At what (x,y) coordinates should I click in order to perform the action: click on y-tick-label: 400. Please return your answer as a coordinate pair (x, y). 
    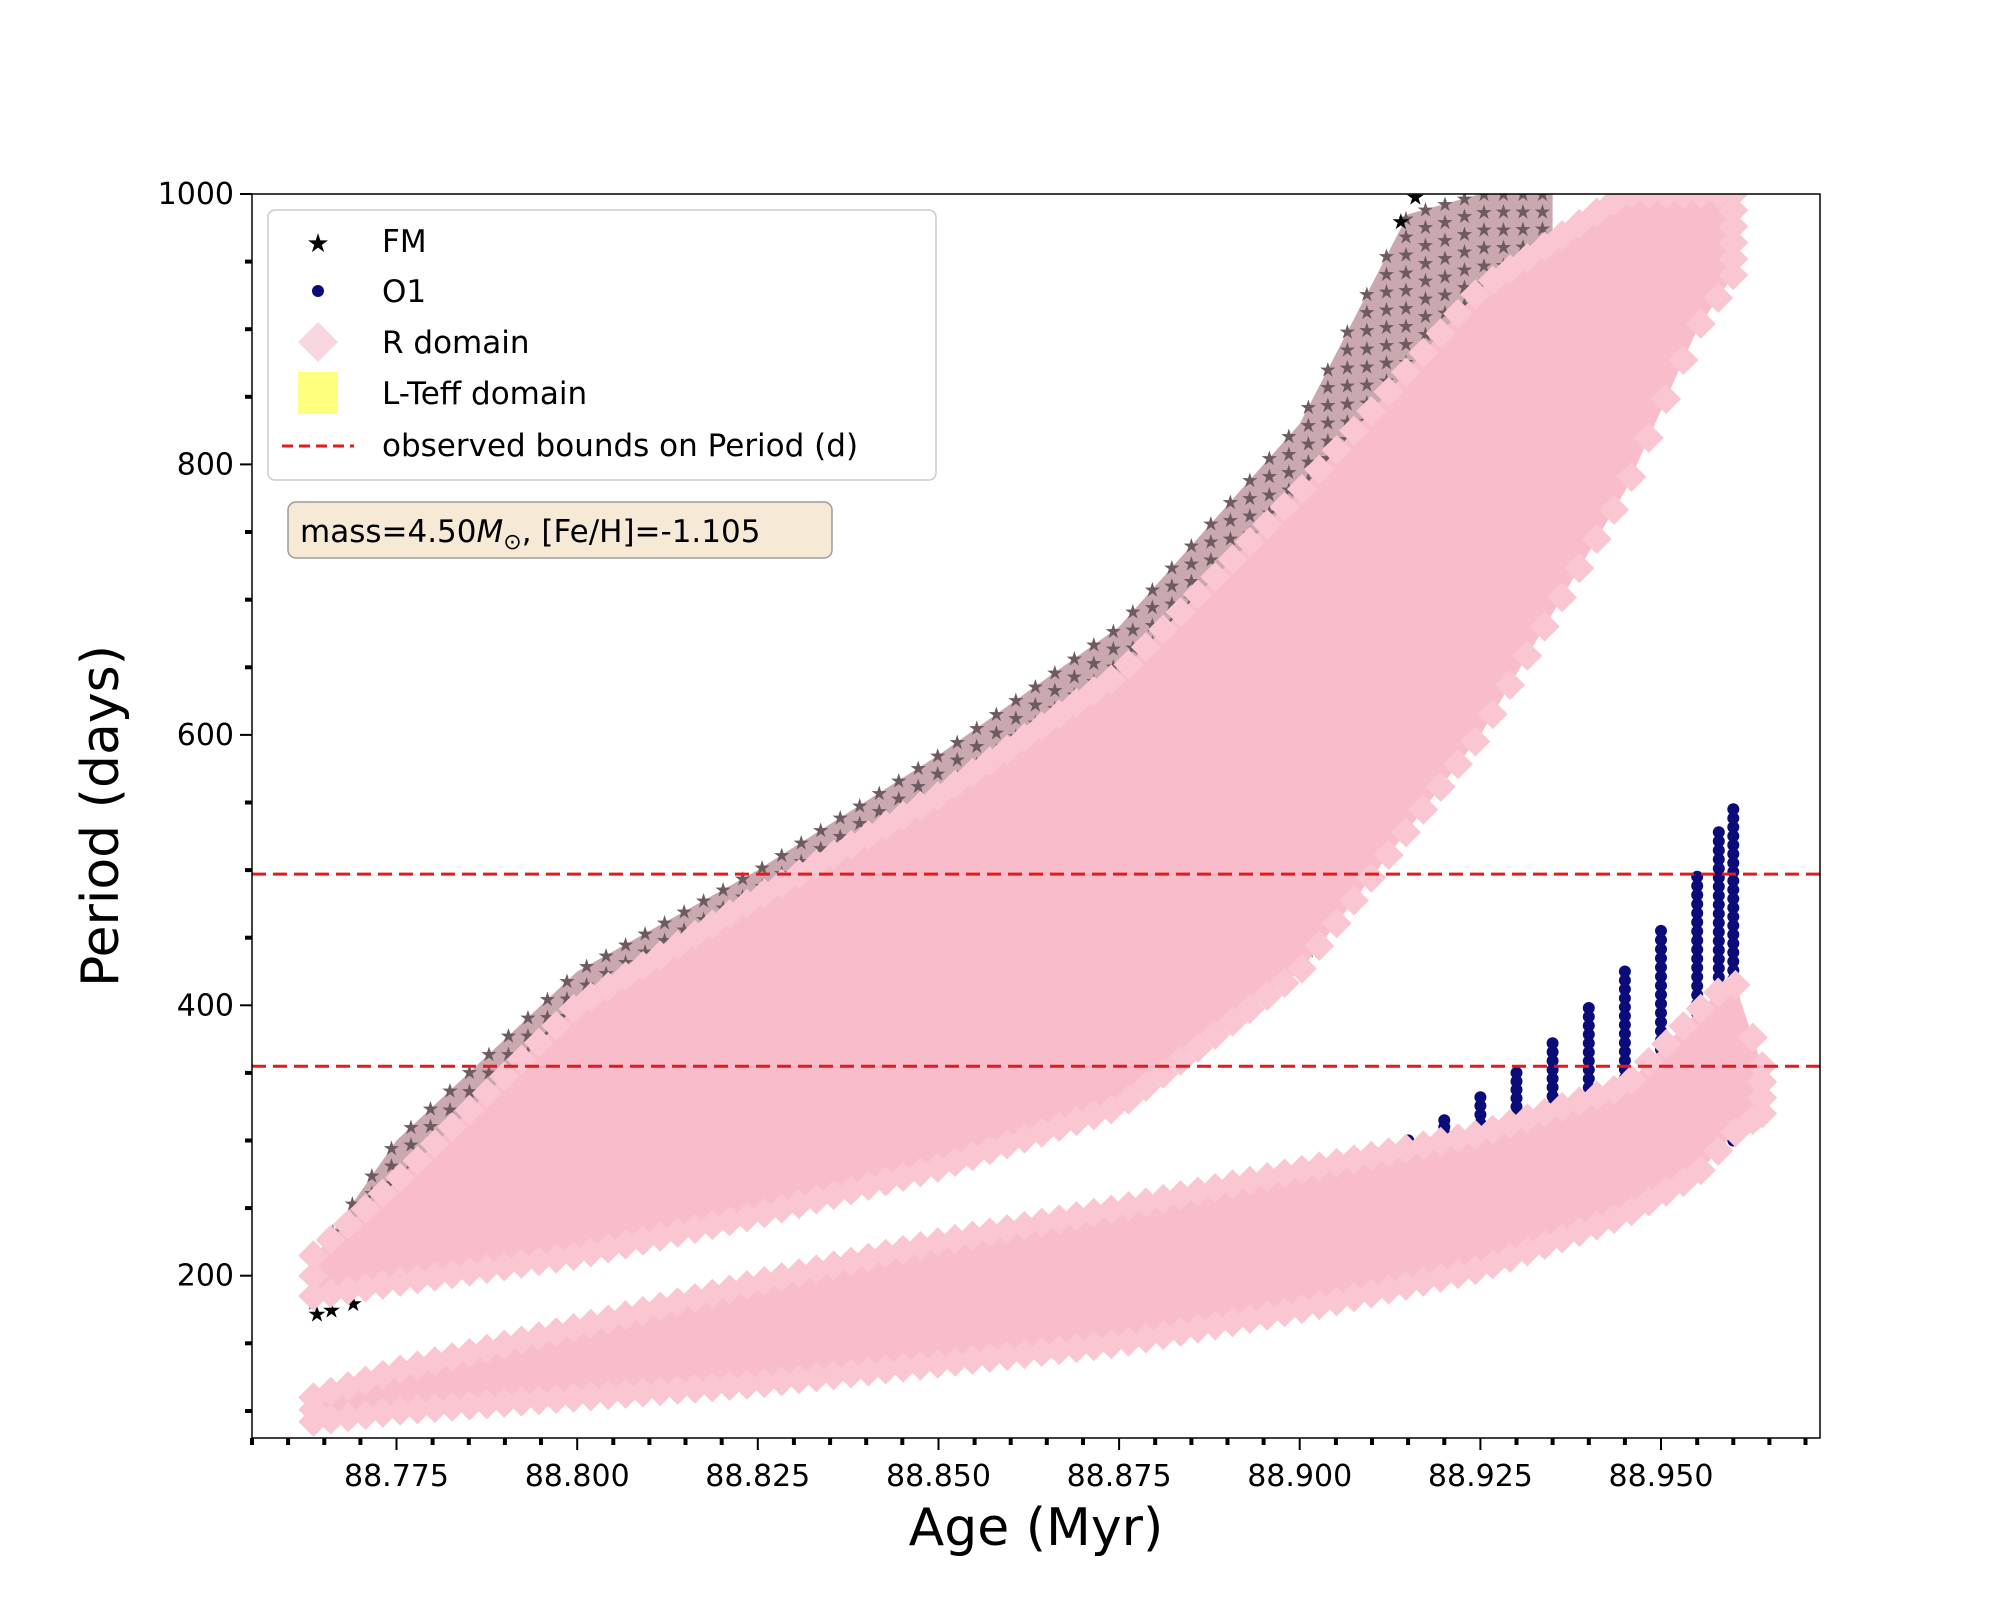
    Looking at the image, I should click on (205, 1005).